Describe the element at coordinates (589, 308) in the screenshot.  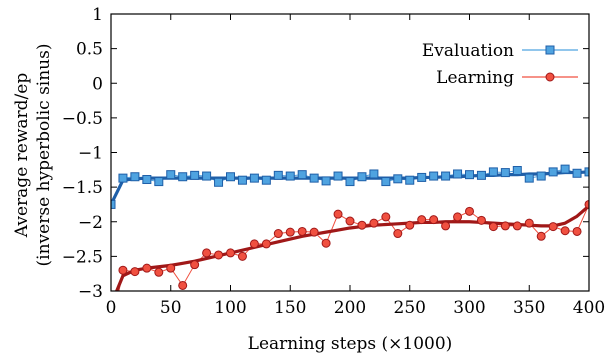
I see `x-tick-label: 400` at that location.